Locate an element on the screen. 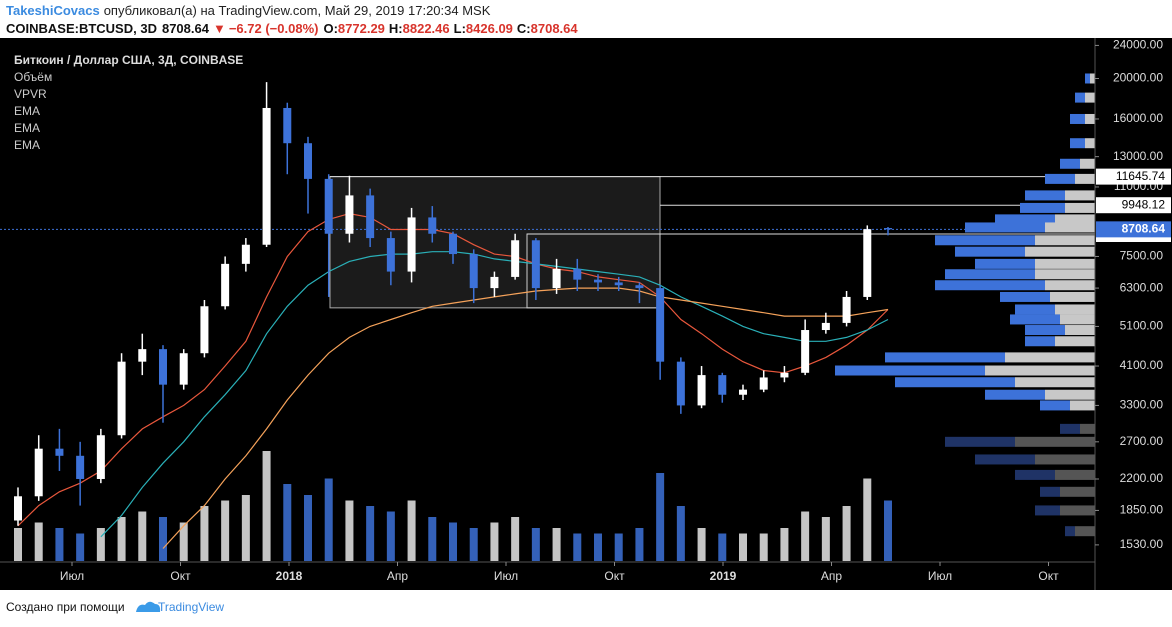  open-label: O: is located at coordinates (330, 28).